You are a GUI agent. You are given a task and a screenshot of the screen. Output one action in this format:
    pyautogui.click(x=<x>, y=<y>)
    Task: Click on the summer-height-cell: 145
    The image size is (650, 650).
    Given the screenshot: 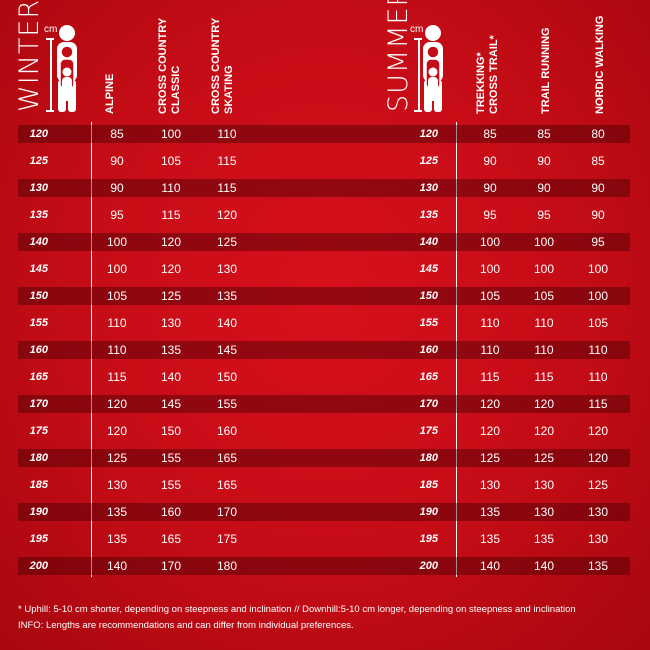 What is the action you would take?
    pyautogui.click(x=428, y=269)
    